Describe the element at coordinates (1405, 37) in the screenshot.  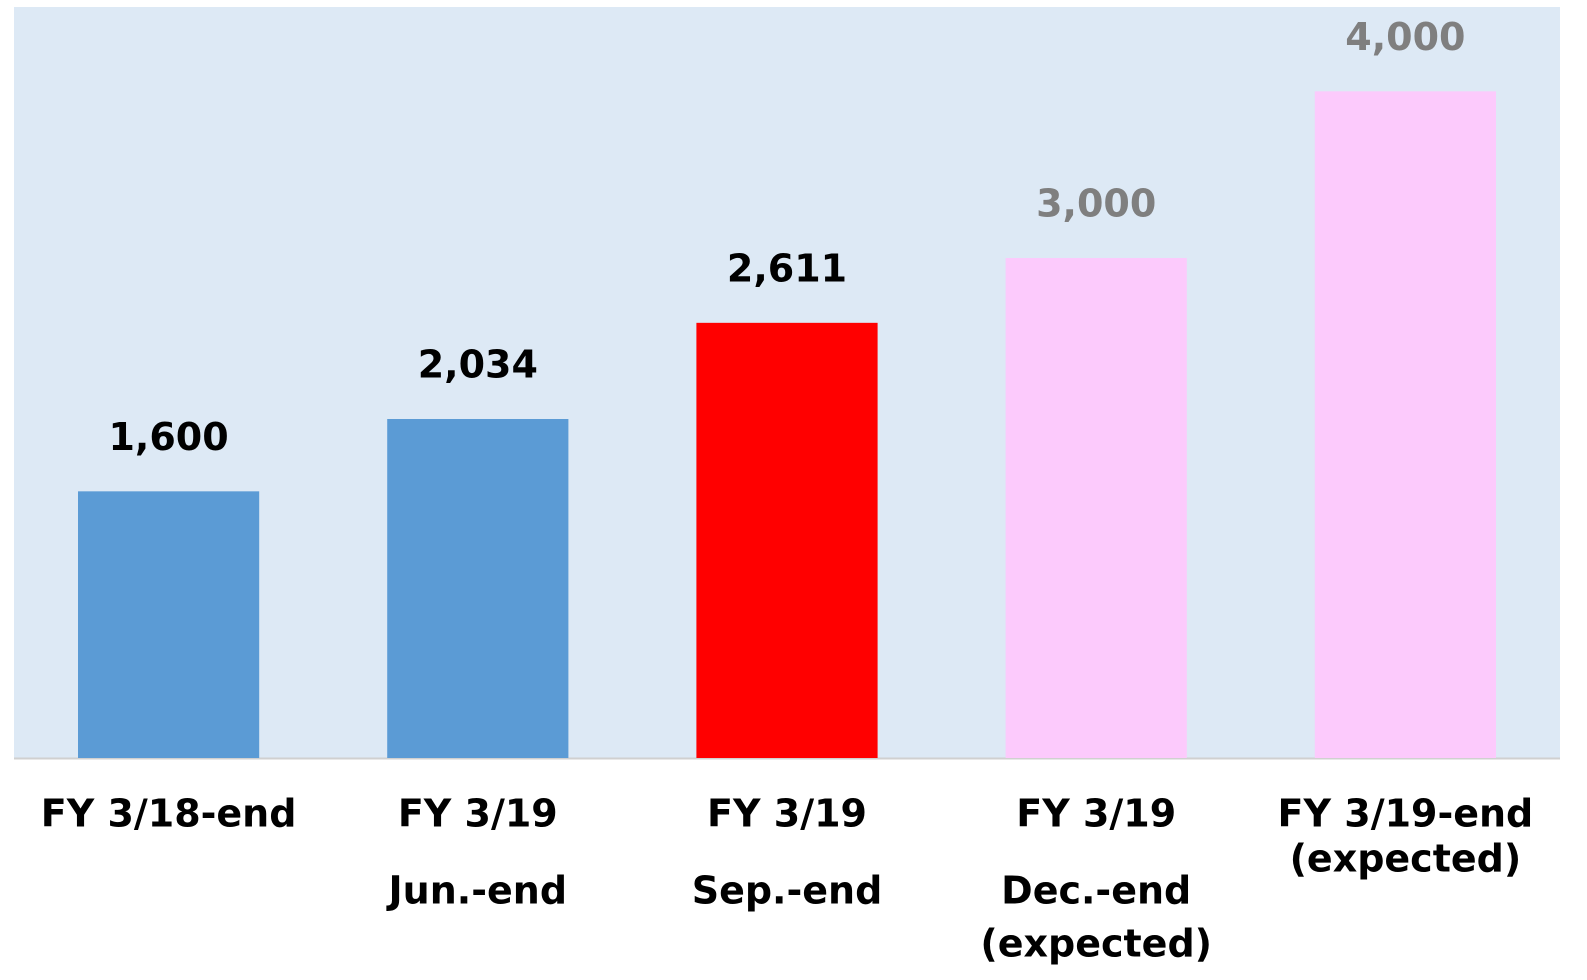
I see `value-label: 4,000` at that location.